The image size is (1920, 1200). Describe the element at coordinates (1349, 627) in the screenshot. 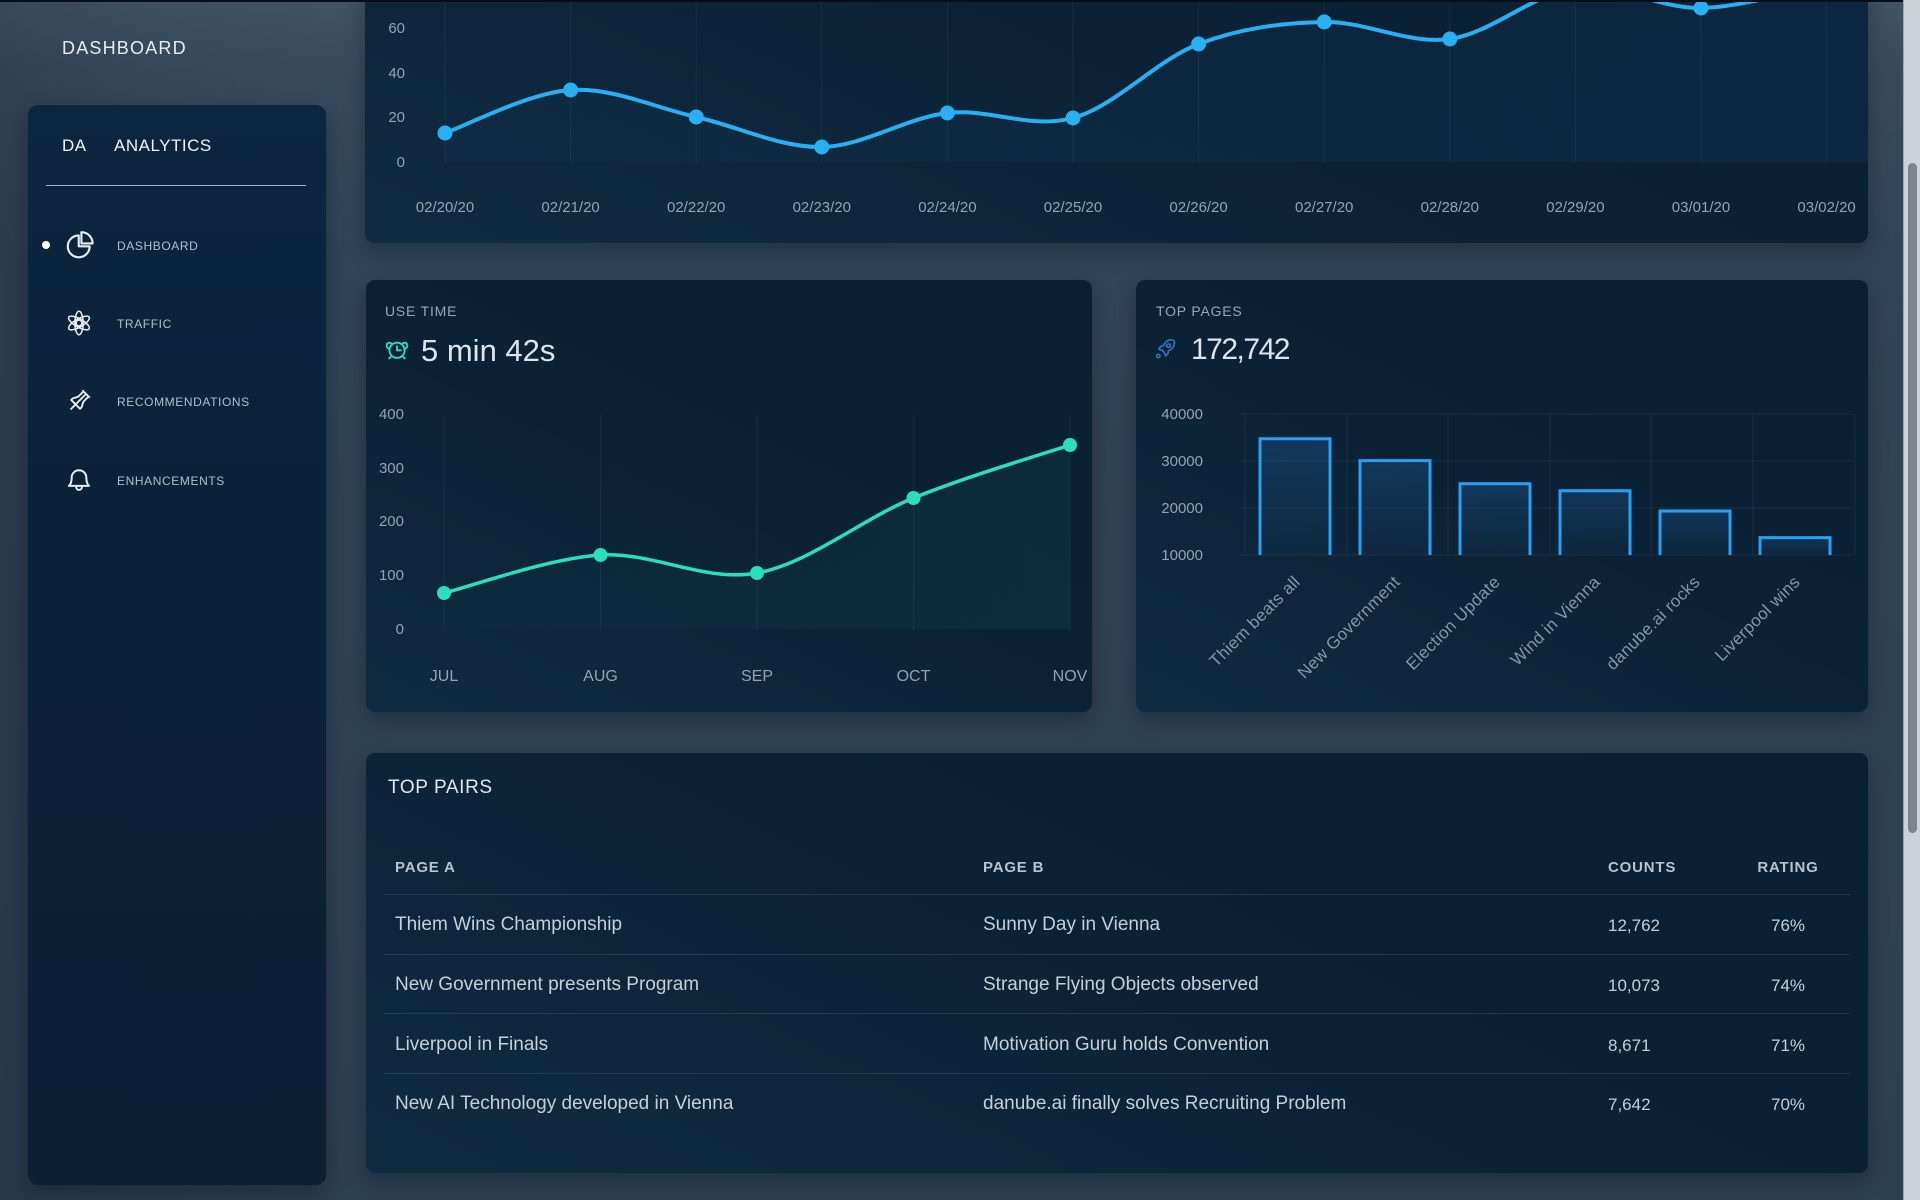

I see `svg-text: New Government` at that location.